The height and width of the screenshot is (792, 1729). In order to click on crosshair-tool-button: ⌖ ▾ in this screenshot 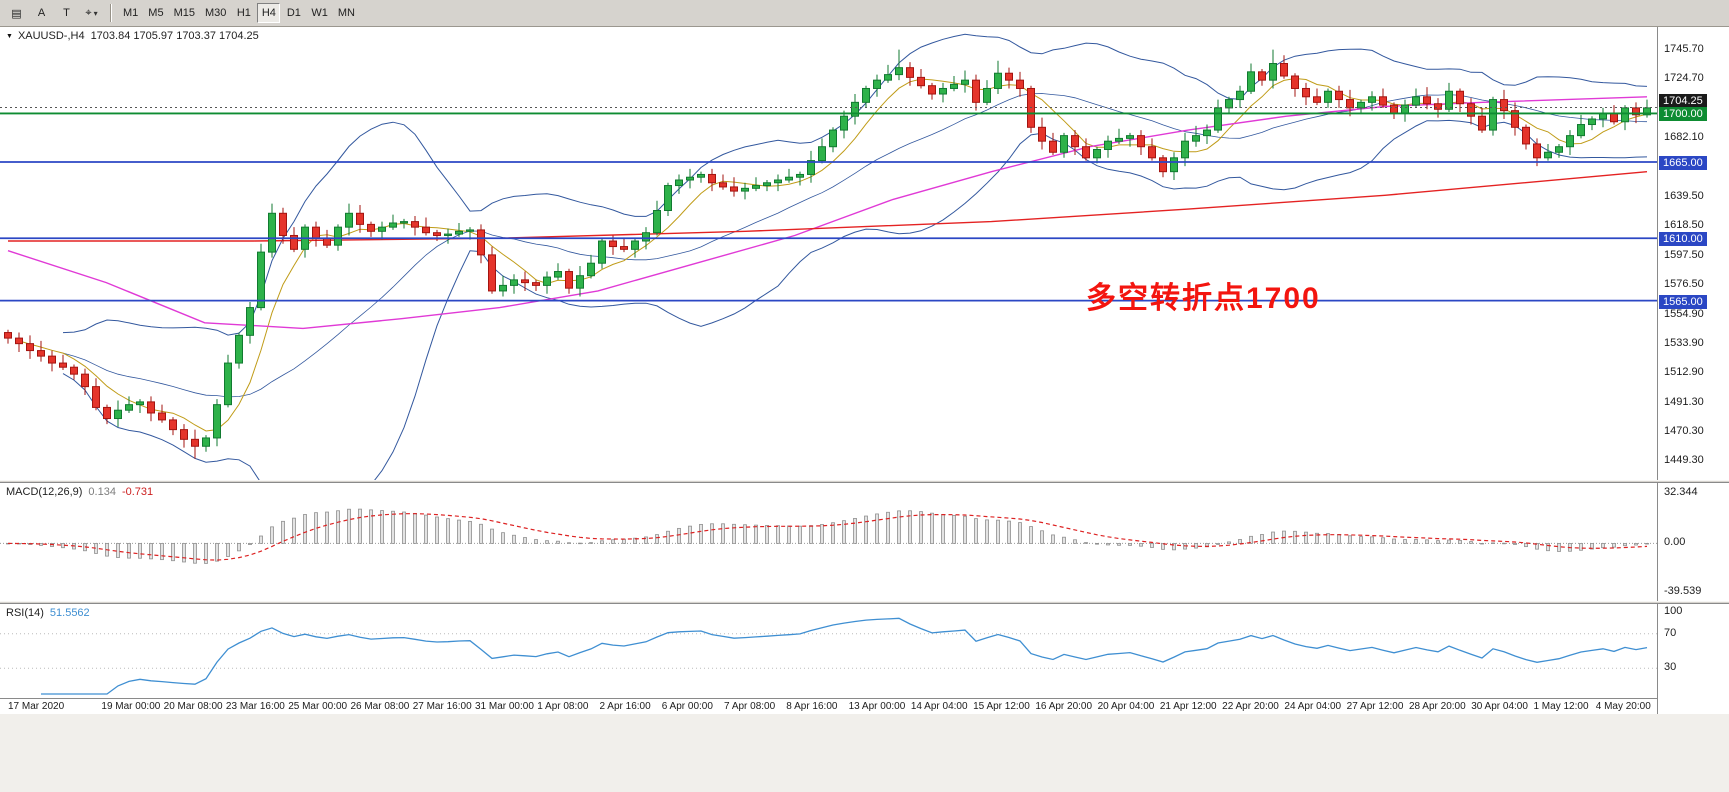, I will do `click(91, 12)`.